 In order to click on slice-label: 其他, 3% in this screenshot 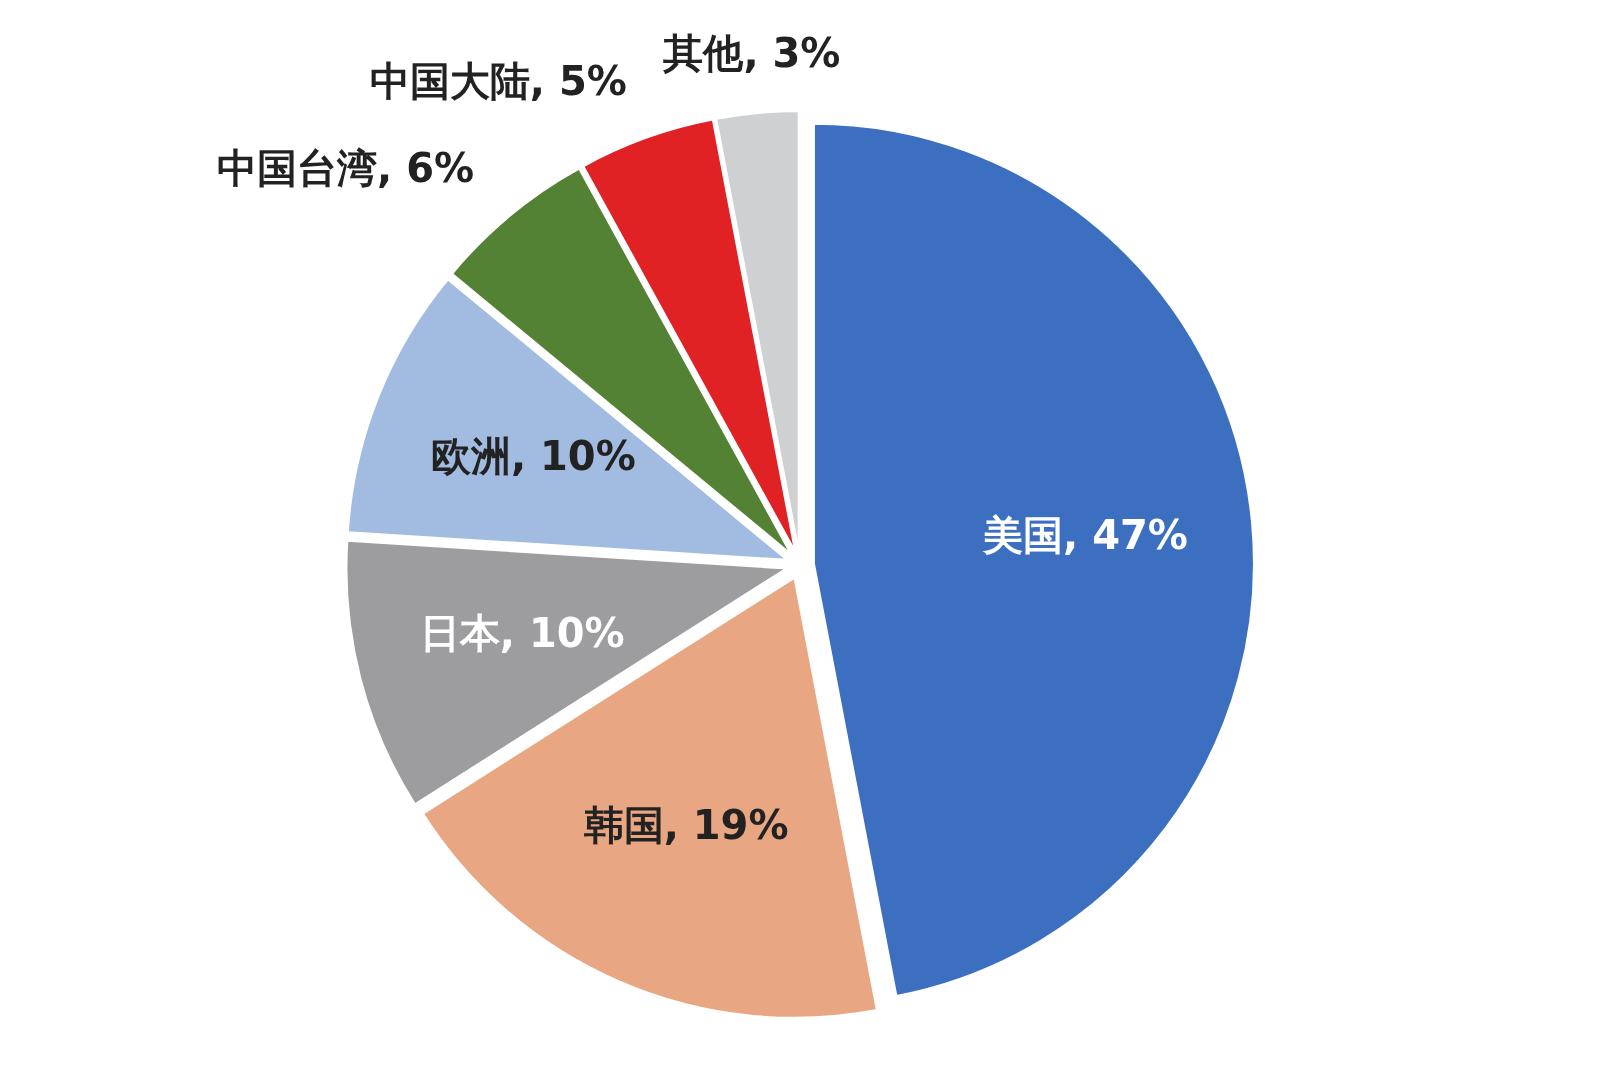, I will do `click(751, 53)`.